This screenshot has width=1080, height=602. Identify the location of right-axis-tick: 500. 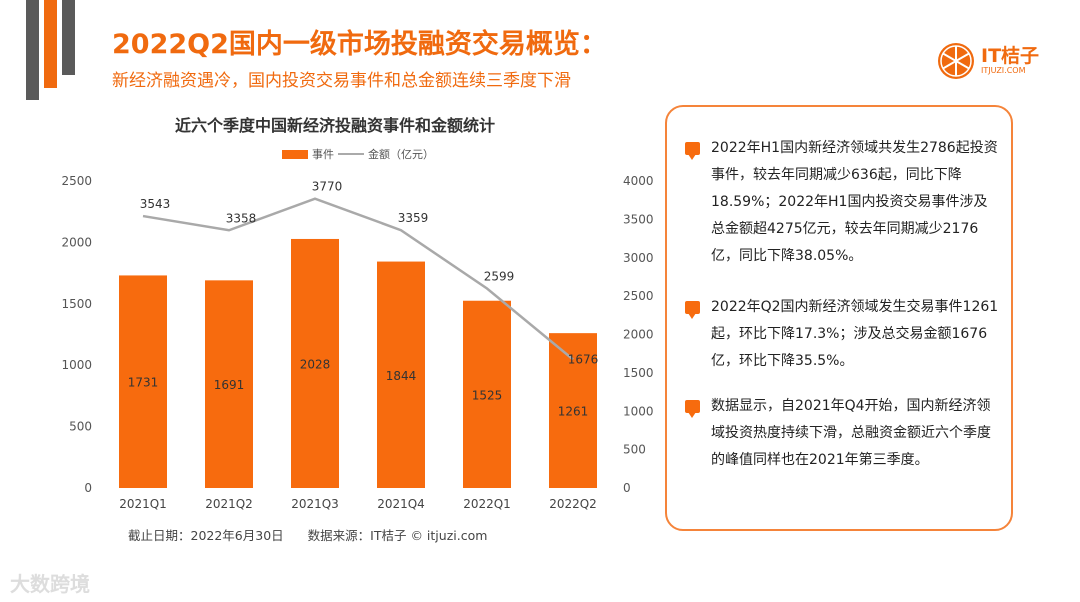
(634, 450).